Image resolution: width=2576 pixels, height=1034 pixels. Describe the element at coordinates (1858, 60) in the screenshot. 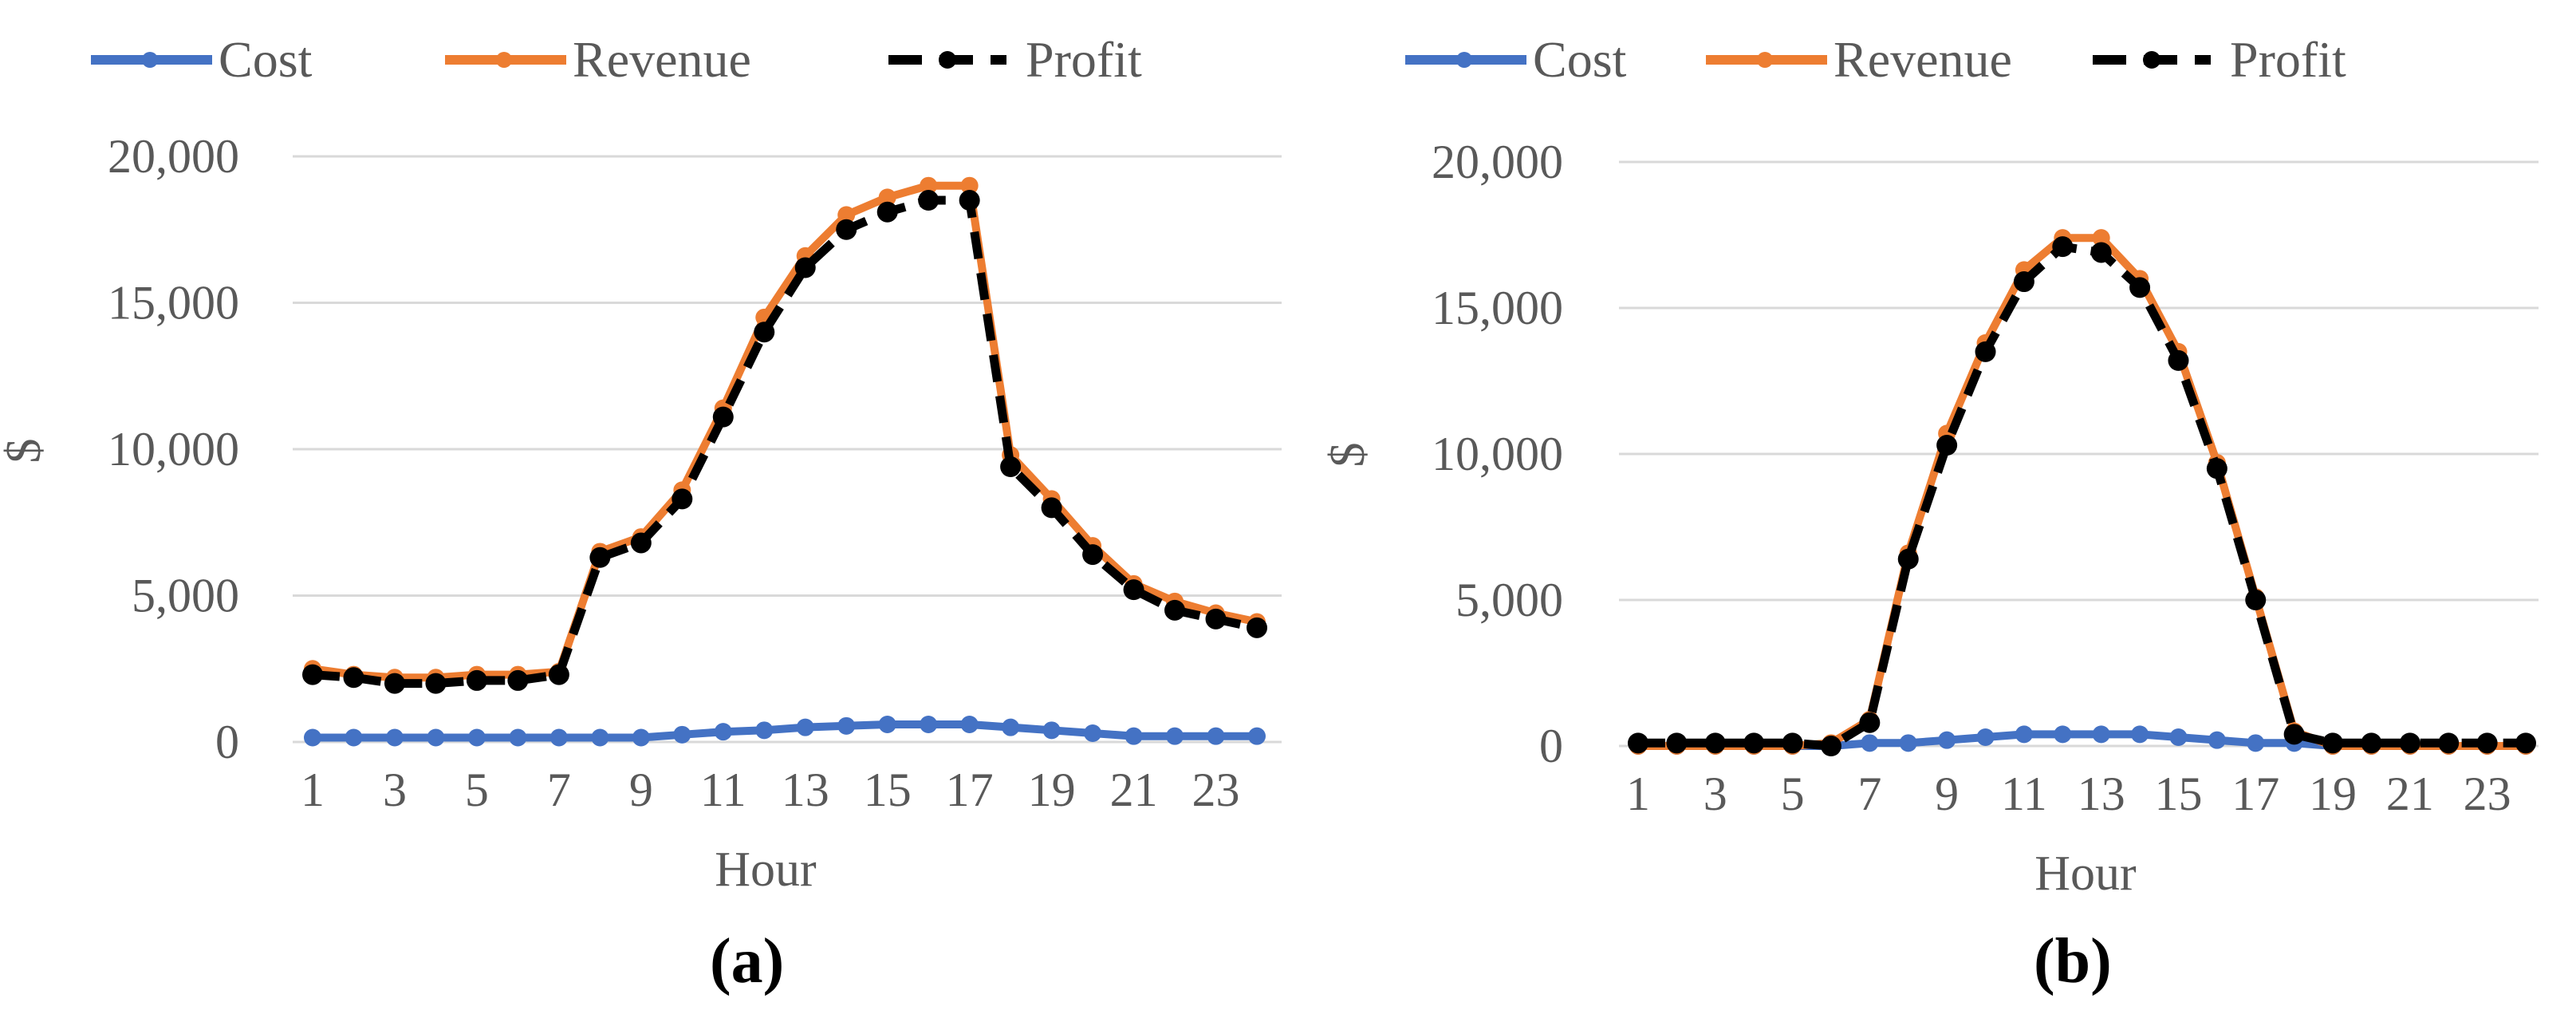

I see `legend-item-revenue: Revenue` at that location.